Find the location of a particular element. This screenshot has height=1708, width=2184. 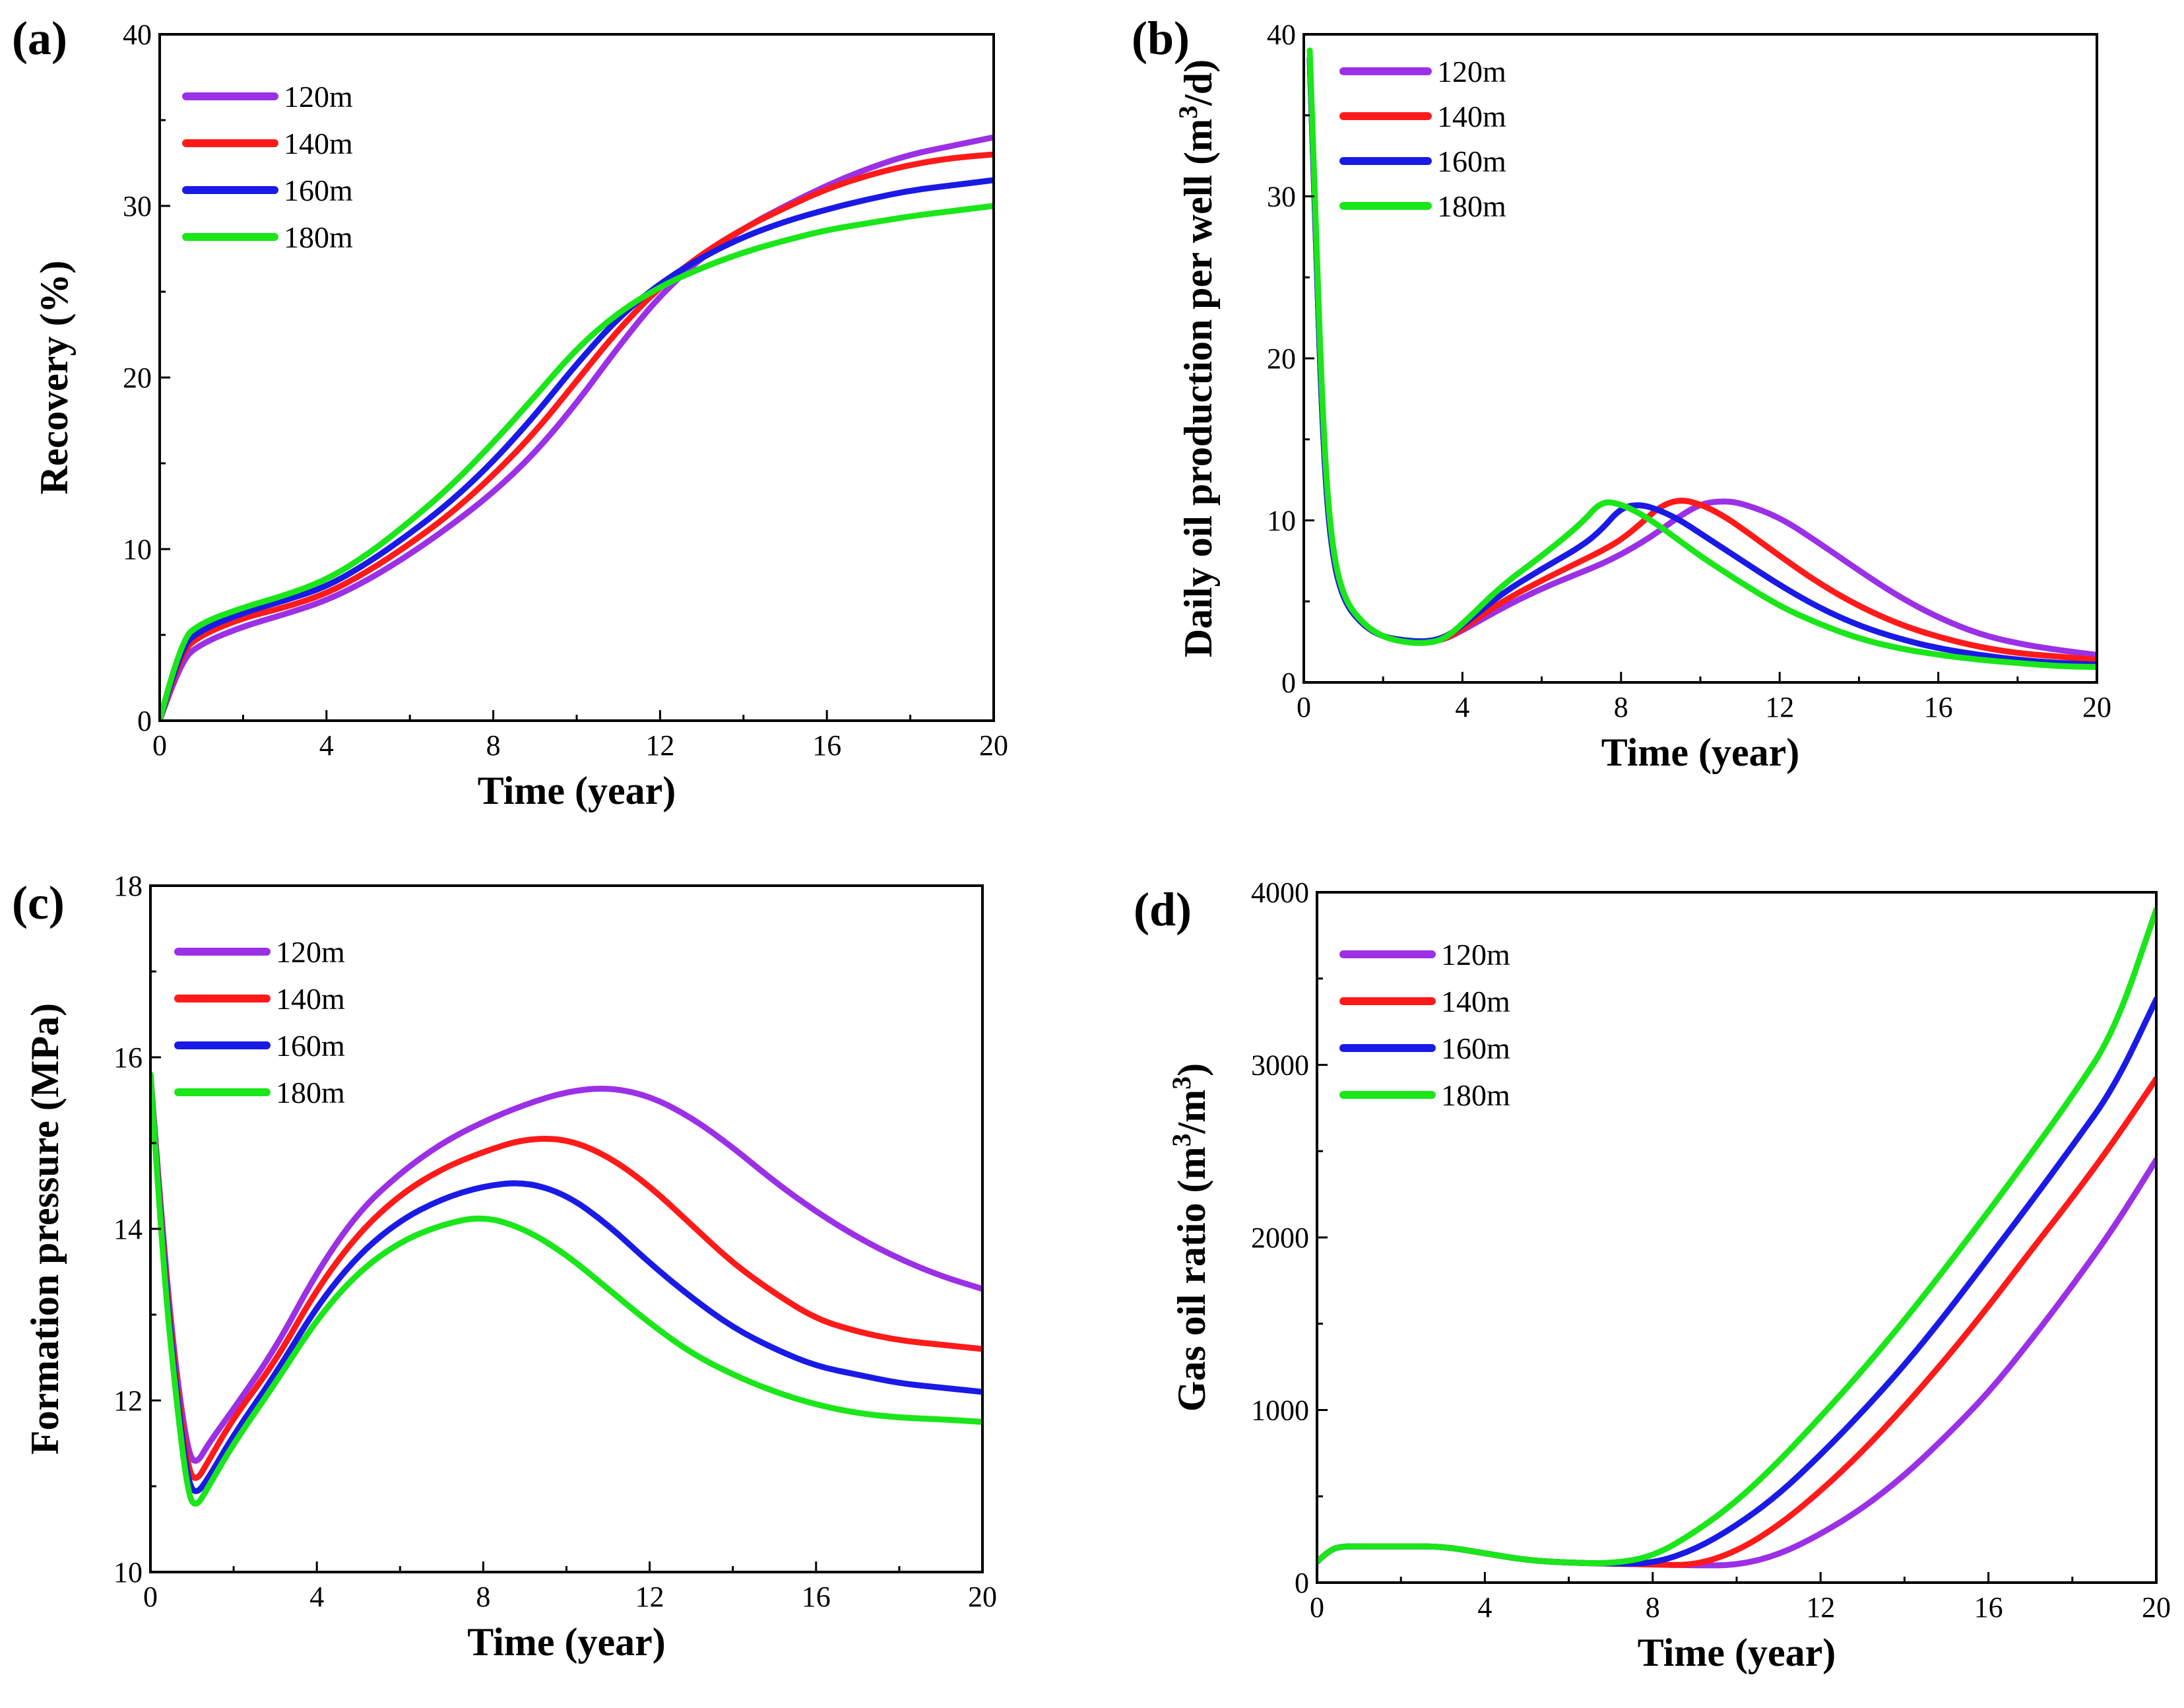

y-axis-title: Gas oil ratio (m3/m3) is located at coordinates (1190, 1237).